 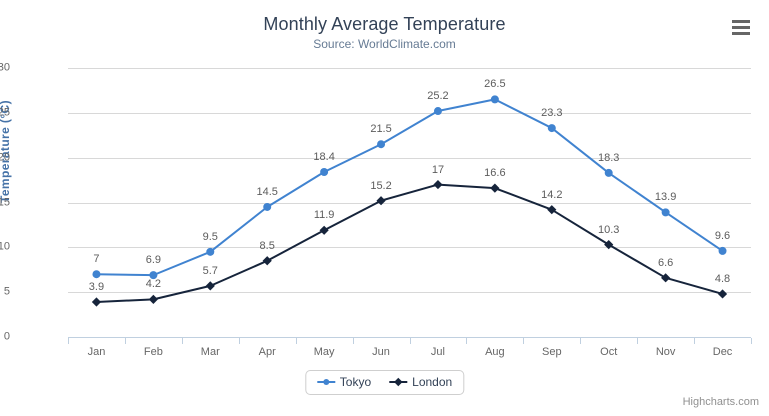 What do you see at coordinates (722, 278) in the screenshot?
I see `data-label-london-dec: 4.8` at bounding box center [722, 278].